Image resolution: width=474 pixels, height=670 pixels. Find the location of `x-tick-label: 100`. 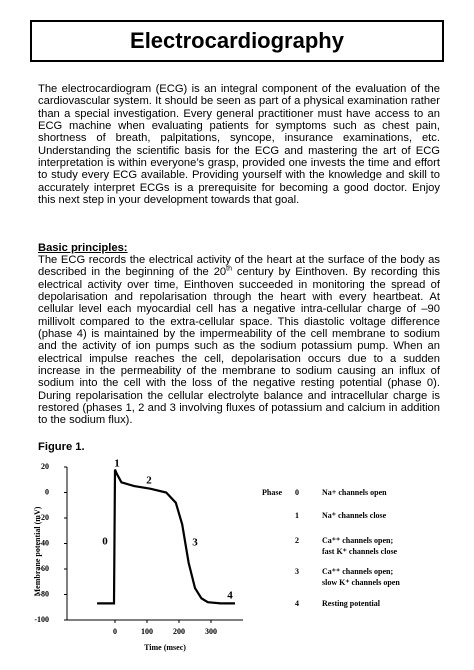

x-tick-label: 100 is located at coordinates (147, 631).